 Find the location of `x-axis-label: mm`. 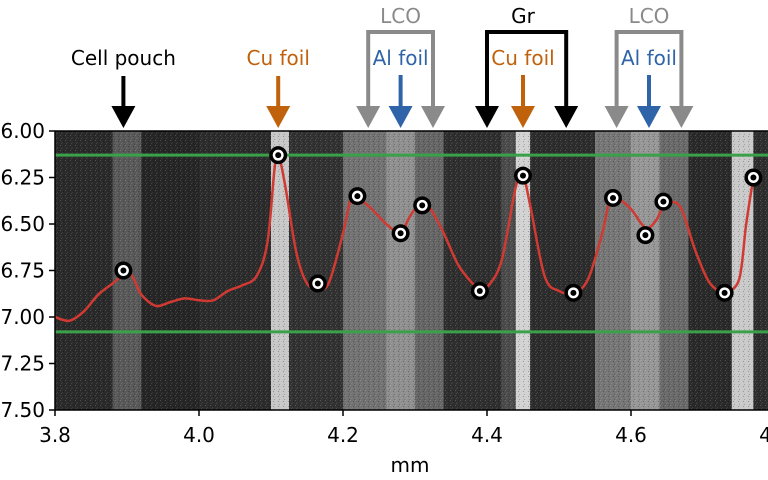

x-axis-label: mm is located at coordinates (410, 465).